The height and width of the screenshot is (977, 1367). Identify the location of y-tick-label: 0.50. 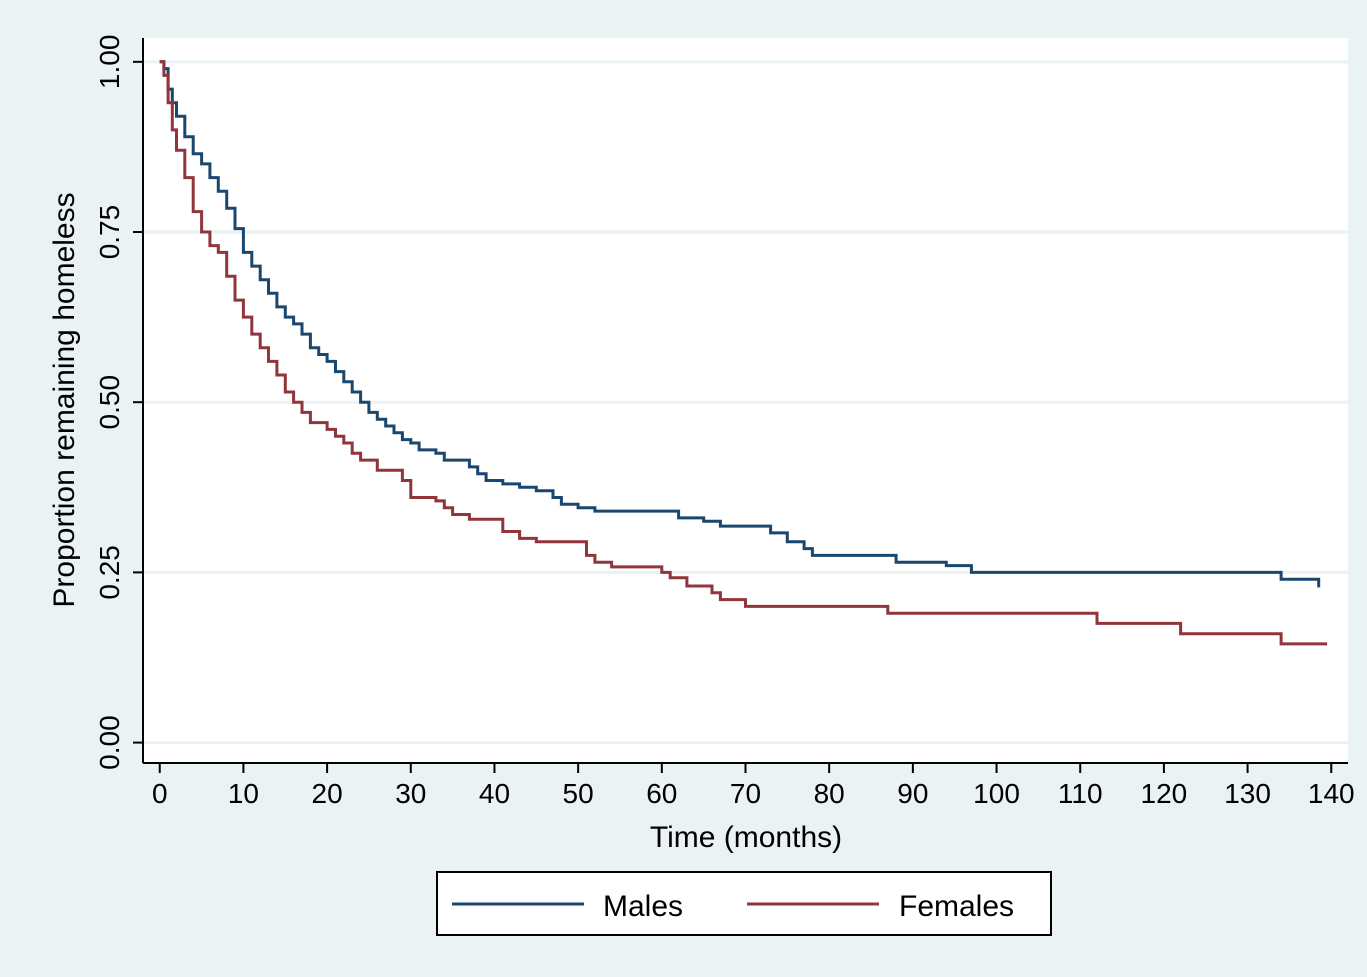
(109, 402).